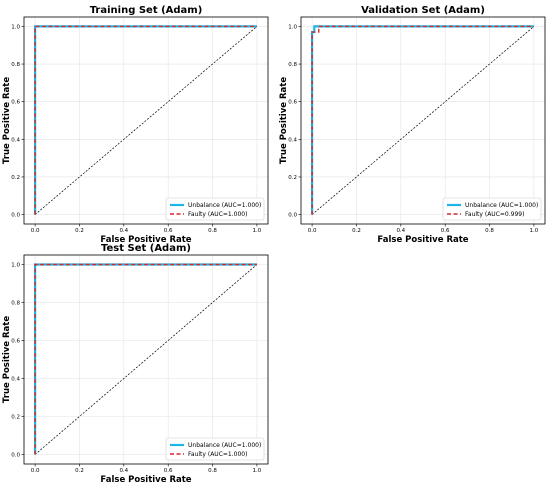  I want to click on chart-title: Test Set (Adam), so click(146, 248).